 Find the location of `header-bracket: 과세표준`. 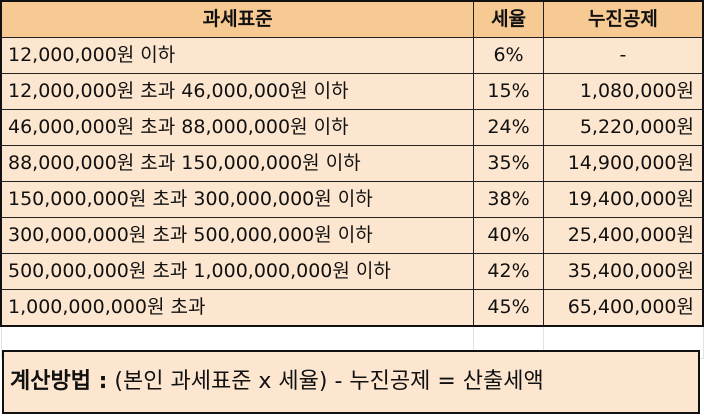

header-bracket: 과세표준 is located at coordinates (237, 19).